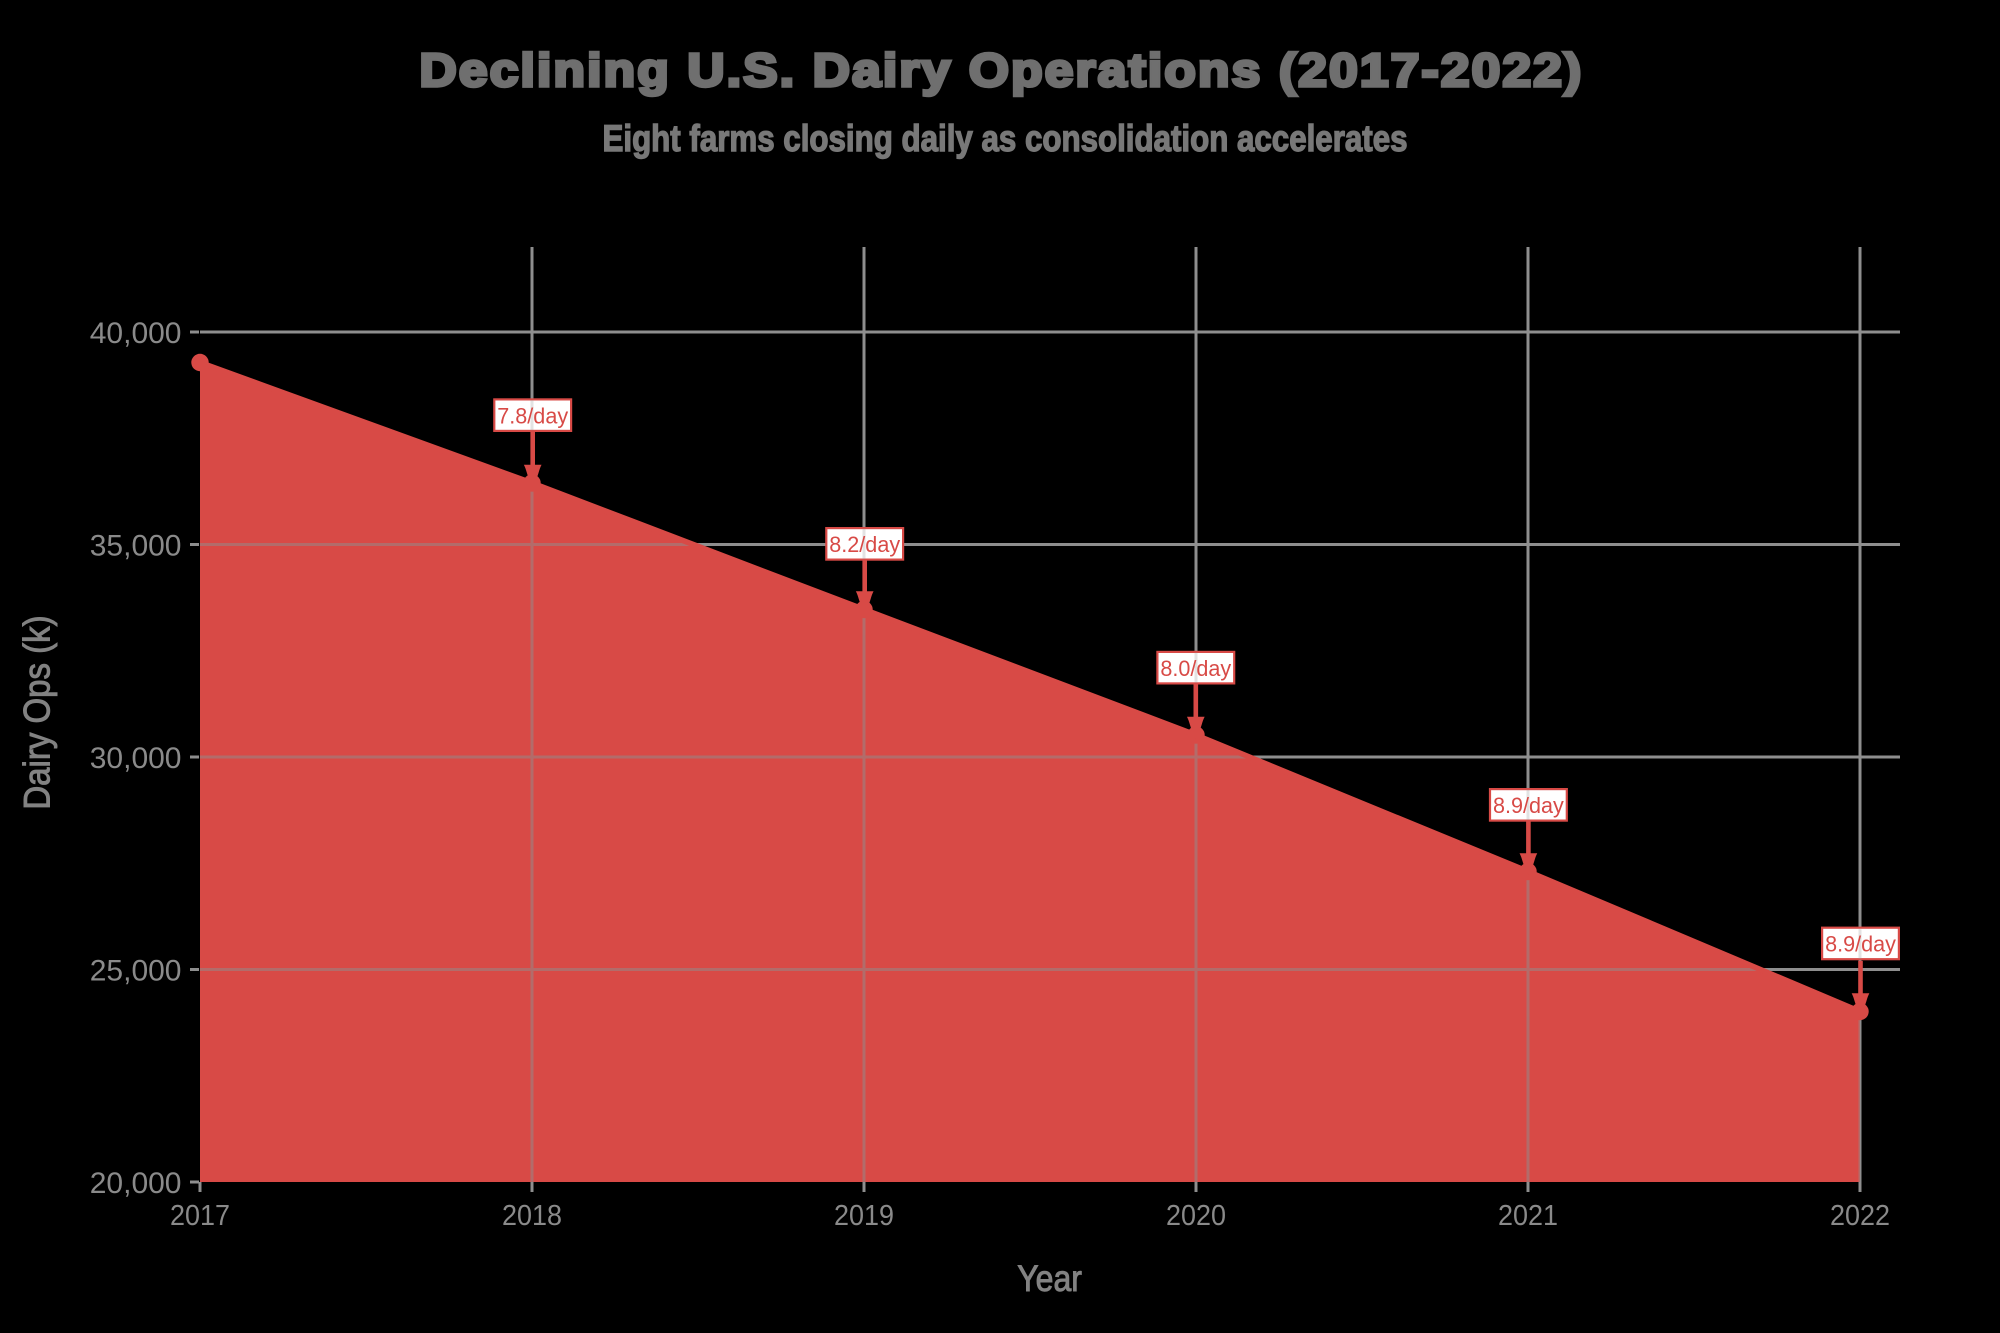  Describe the element at coordinates (532, 1215) in the screenshot. I see `svg-text: 2018` at that location.